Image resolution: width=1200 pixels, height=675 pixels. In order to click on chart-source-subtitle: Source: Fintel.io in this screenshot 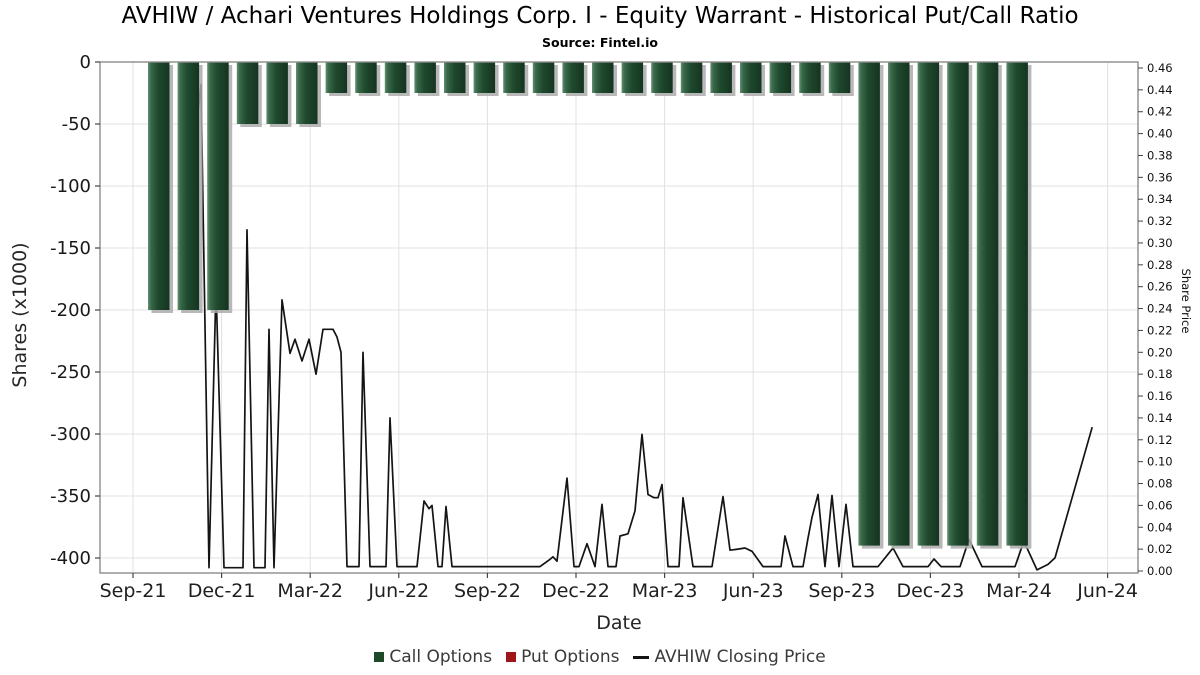, I will do `click(600, 42)`.